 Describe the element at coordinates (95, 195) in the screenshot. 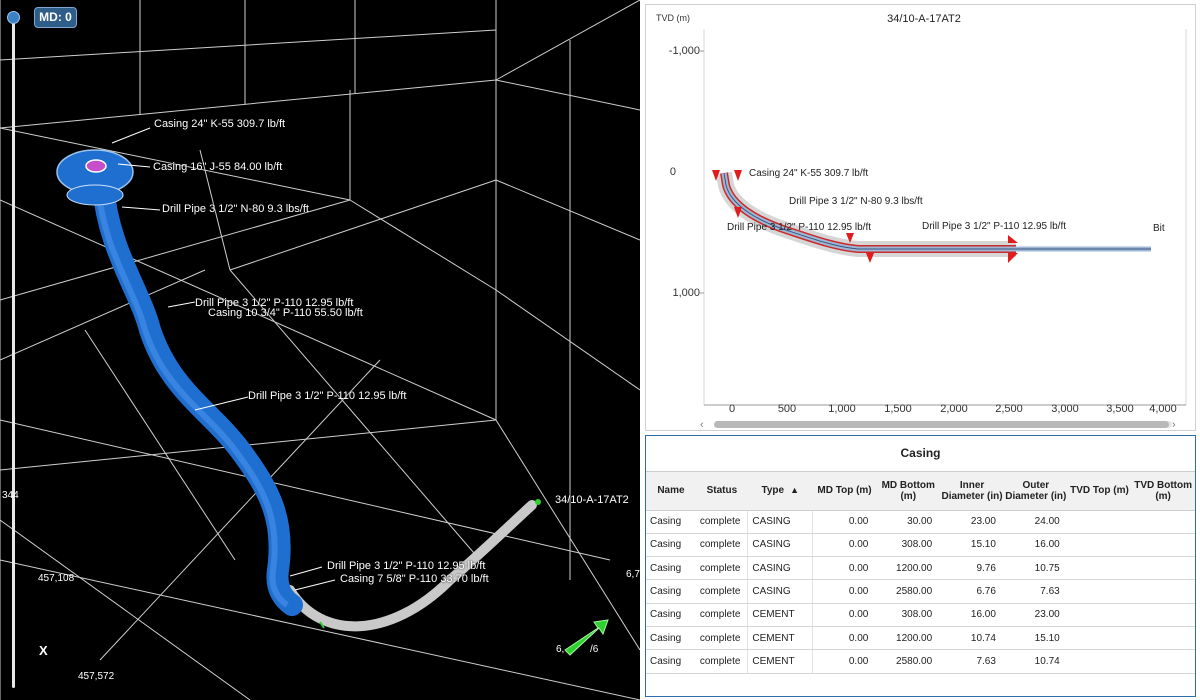

I see `wellhead-base` at that location.